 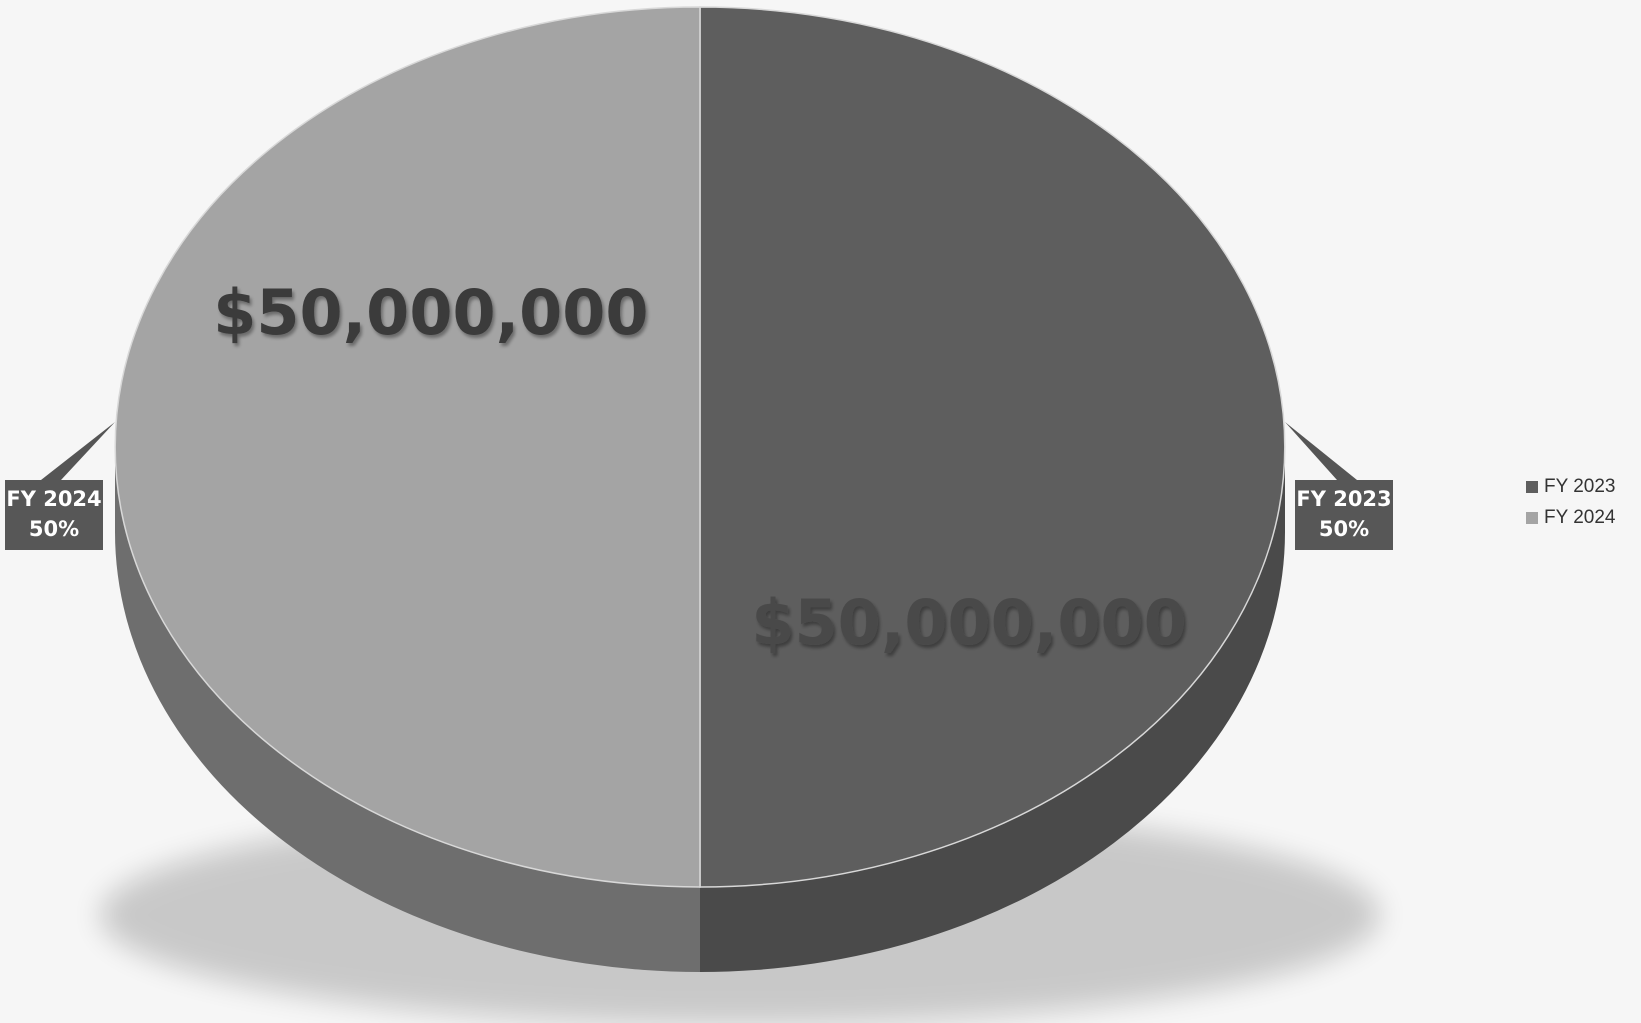 What do you see at coordinates (1580, 517) in the screenshot?
I see `legend-label-fy2024: FY 2024` at bounding box center [1580, 517].